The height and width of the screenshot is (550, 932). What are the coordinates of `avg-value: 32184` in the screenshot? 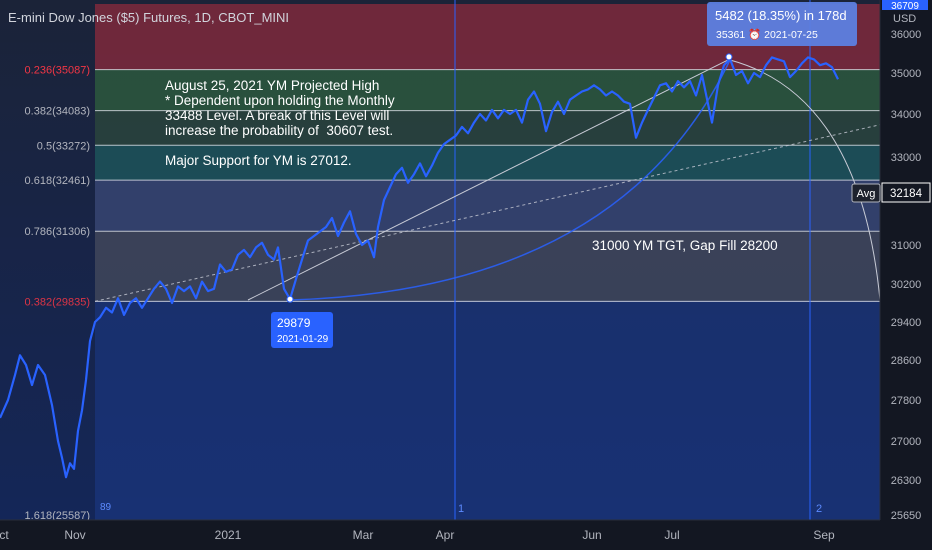 It's located at (906, 194).